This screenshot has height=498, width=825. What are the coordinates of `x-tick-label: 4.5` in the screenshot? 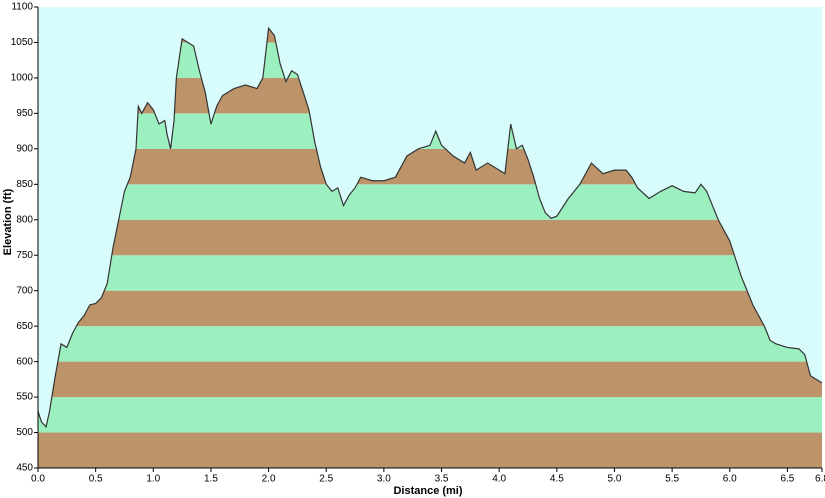 It's located at (557, 479).